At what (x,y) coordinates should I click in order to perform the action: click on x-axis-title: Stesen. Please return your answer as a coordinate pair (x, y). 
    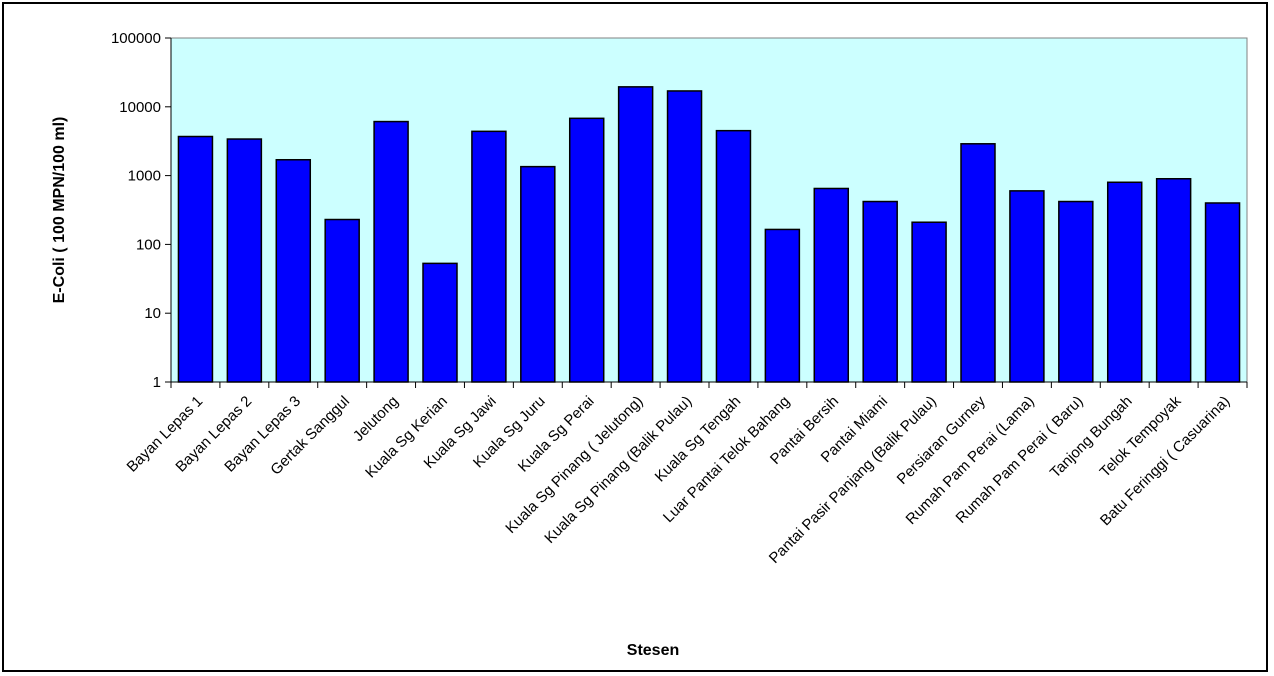
    Looking at the image, I should click on (653, 650).